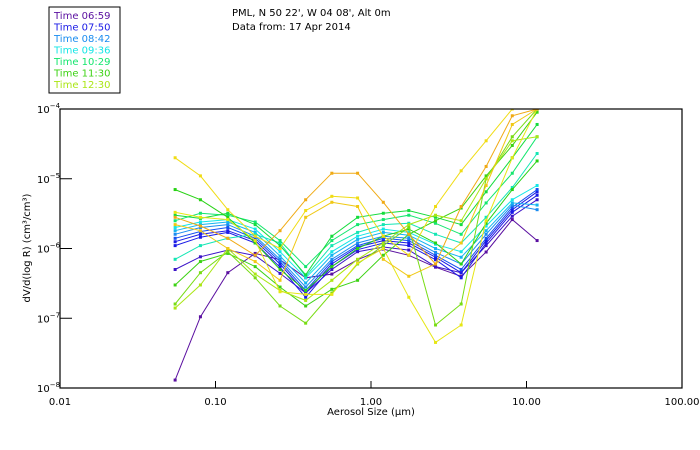  I want to click on x-tick-label: 10.00, so click(526, 402).